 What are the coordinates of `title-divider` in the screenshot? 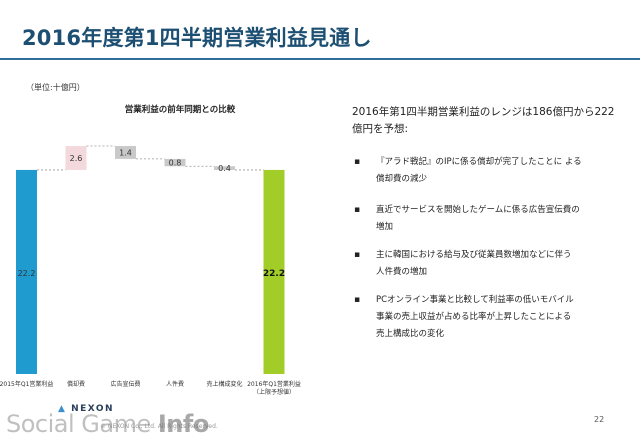 It's located at (320, 59).